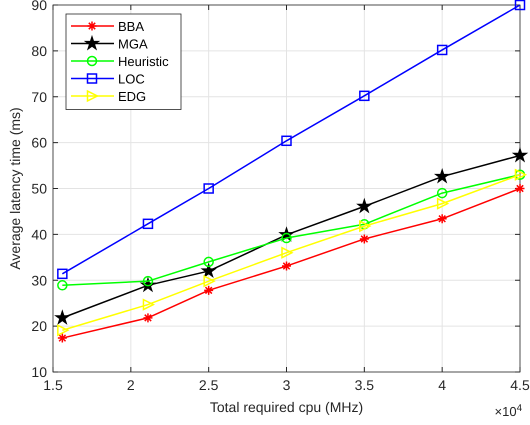 This screenshot has height=425, width=530. I want to click on y-tick-label: 90, so click(39, 6).